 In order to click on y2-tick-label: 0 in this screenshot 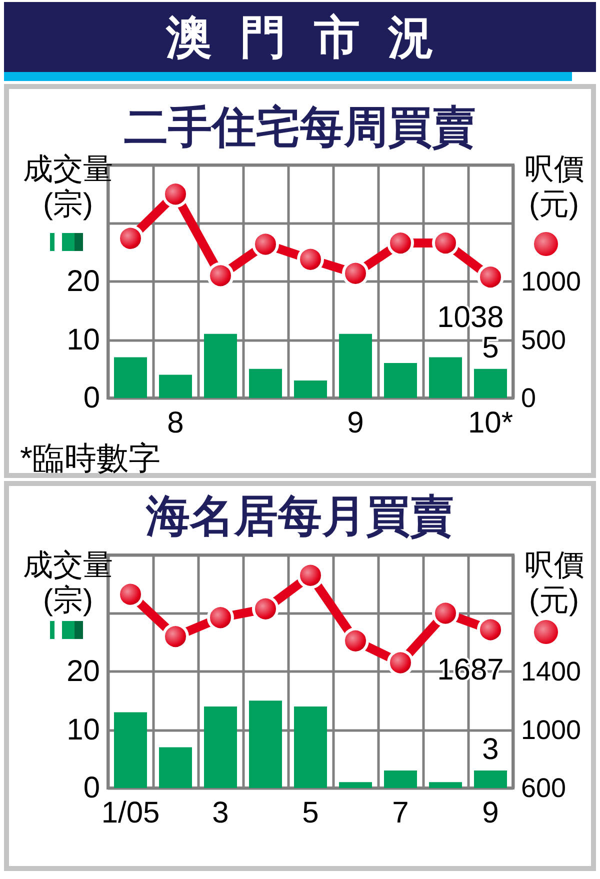, I will do `click(528, 398)`.